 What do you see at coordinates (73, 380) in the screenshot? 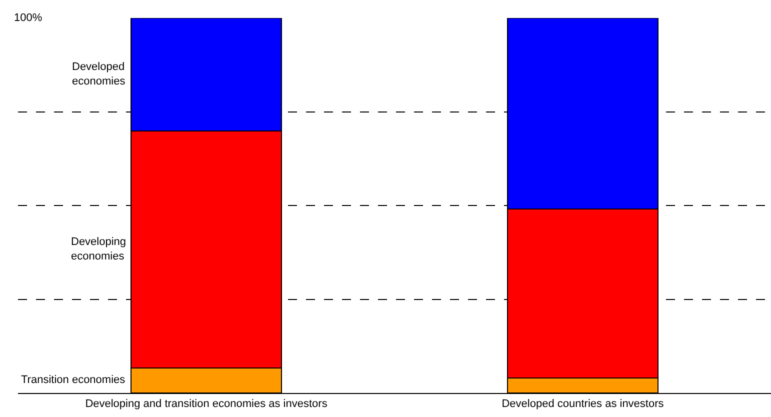
I see `series-label: Transition economies` at bounding box center [73, 380].